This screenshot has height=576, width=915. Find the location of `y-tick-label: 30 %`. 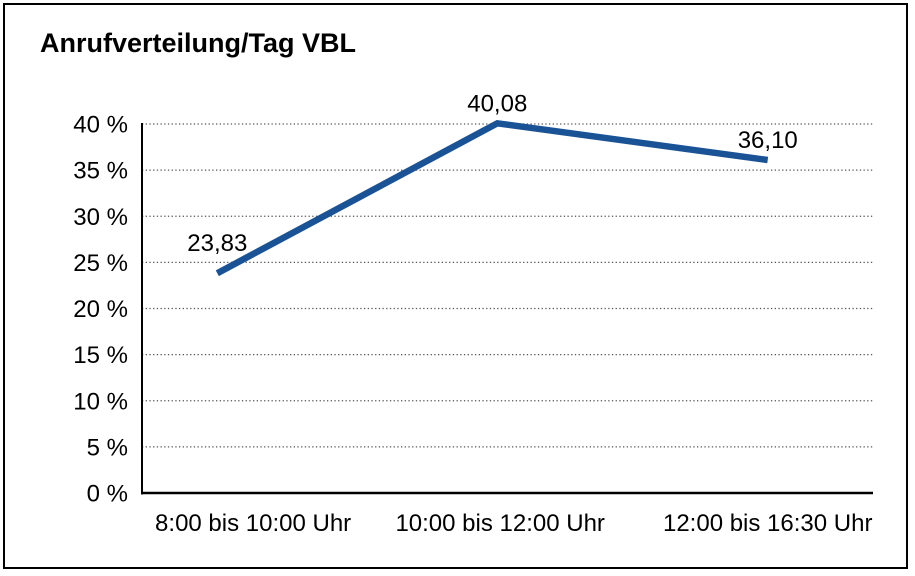

y-tick-label: 30 % is located at coordinates (100, 217).